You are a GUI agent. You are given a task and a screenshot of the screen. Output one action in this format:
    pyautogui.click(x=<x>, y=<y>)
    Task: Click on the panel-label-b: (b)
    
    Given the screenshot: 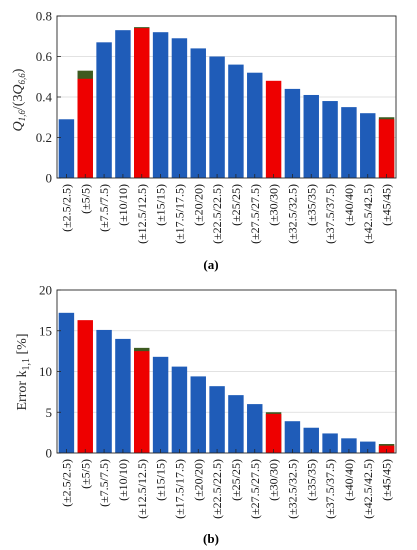 What is the action you would take?
    pyautogui.click(x=211, y=538)
    